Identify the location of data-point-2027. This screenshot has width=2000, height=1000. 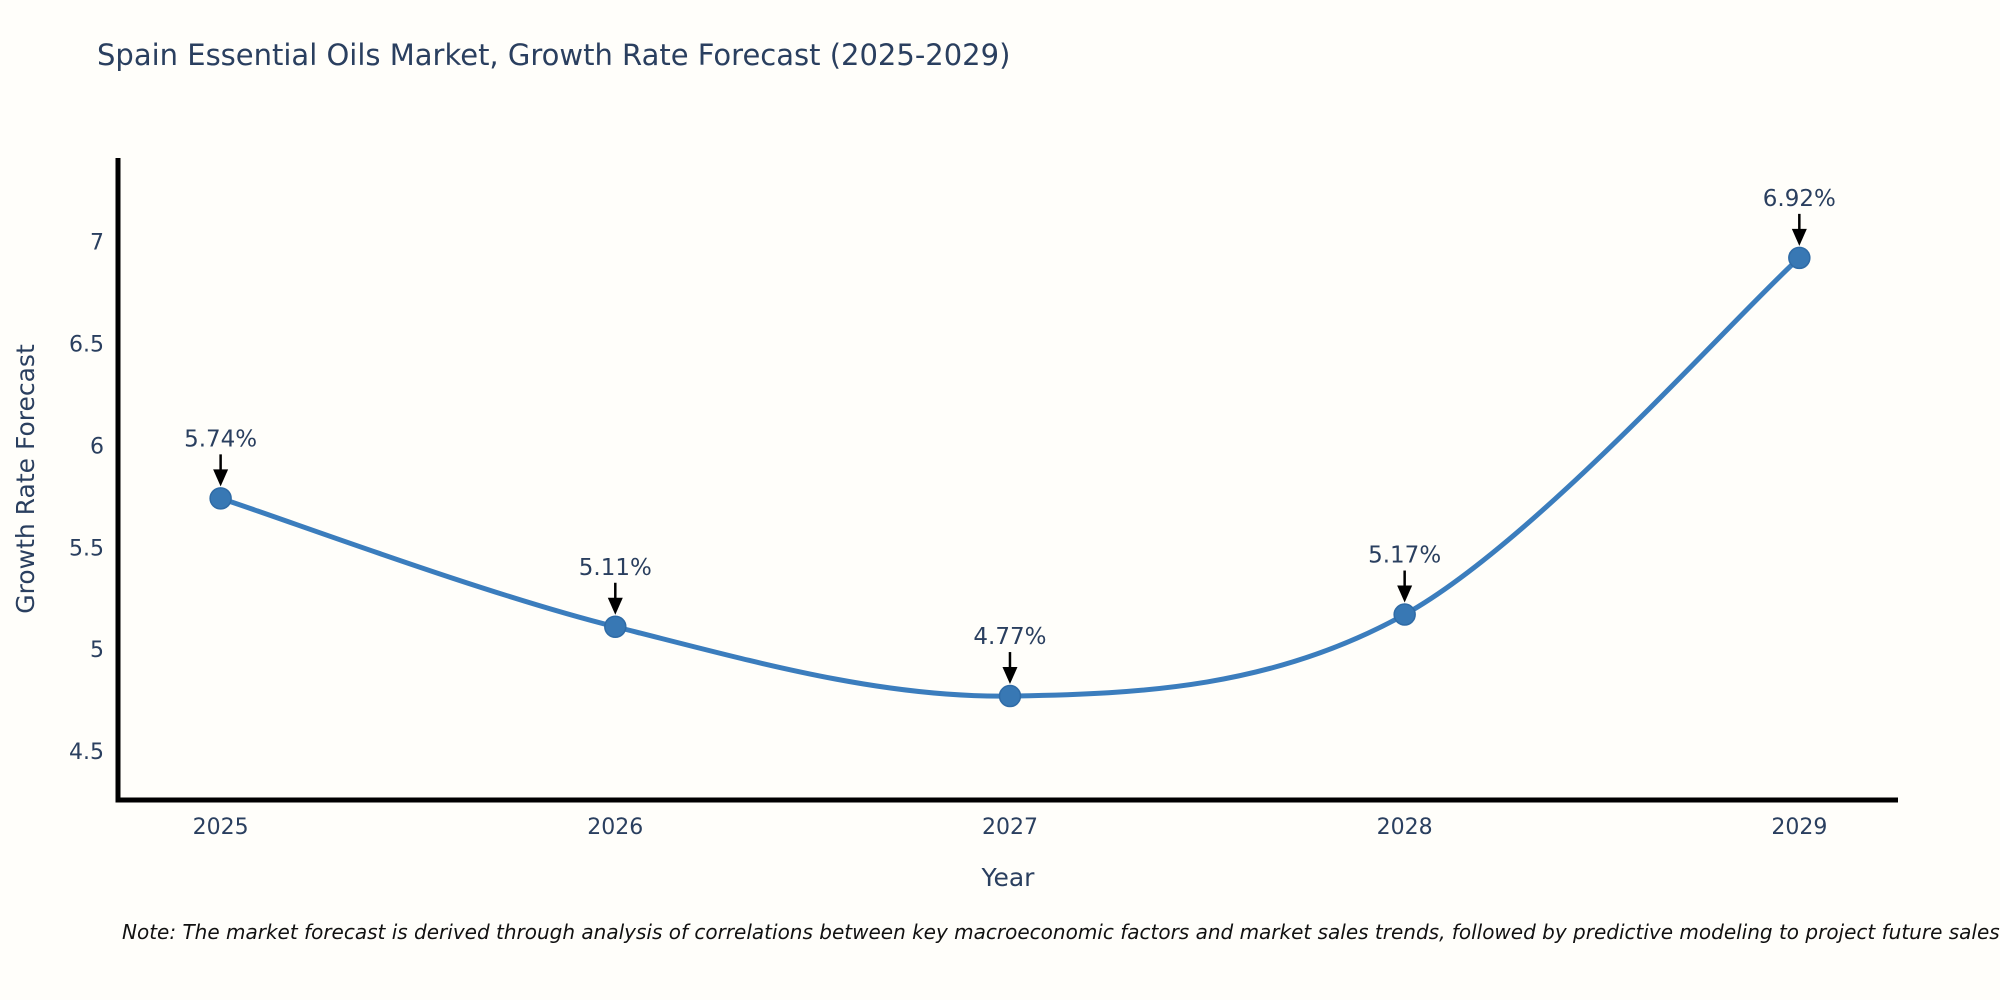
(1010, 696).